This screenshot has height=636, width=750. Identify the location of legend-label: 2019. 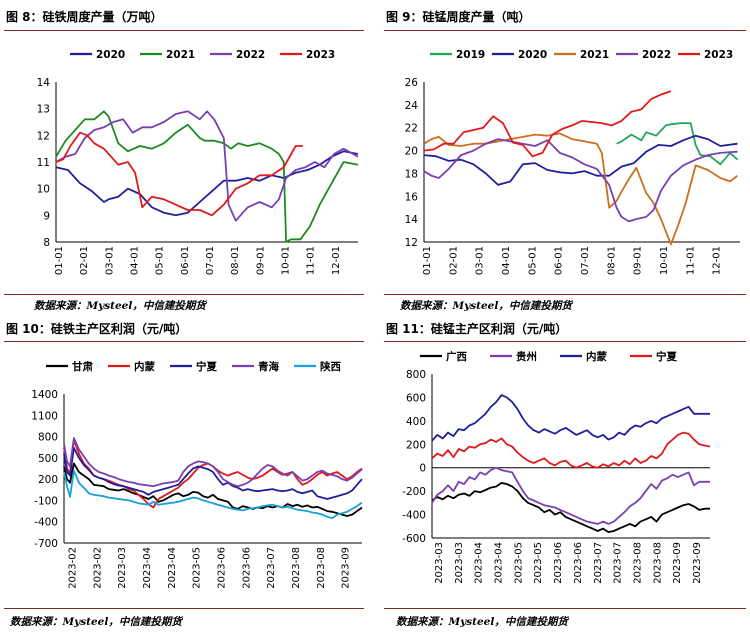
(470, 55).